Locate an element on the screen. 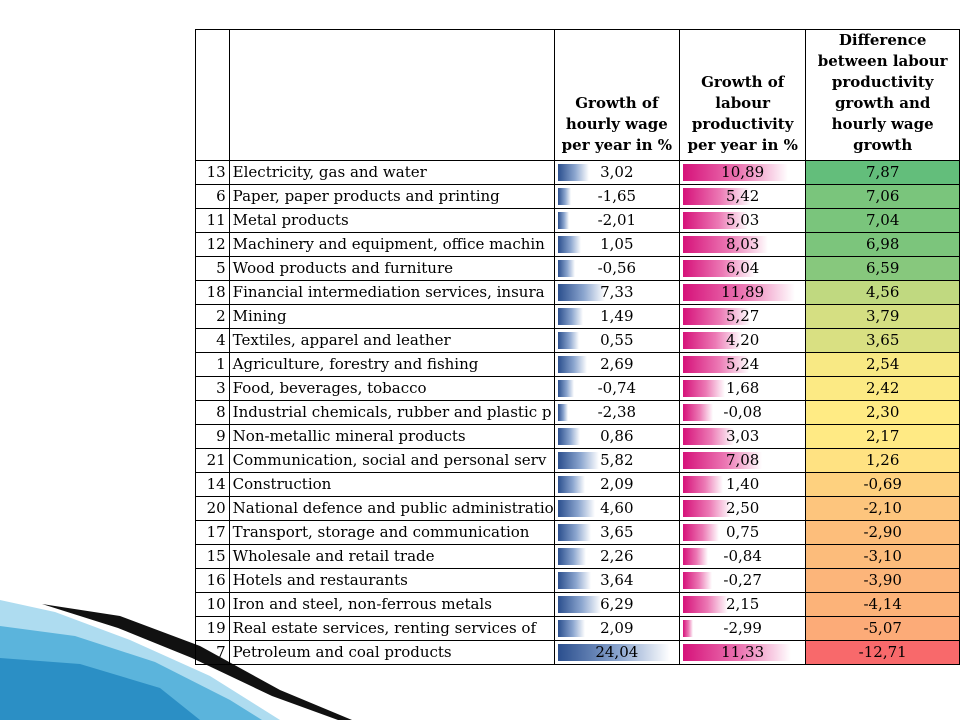  wage-value: 0,55 is located at coordinates (617, 340).